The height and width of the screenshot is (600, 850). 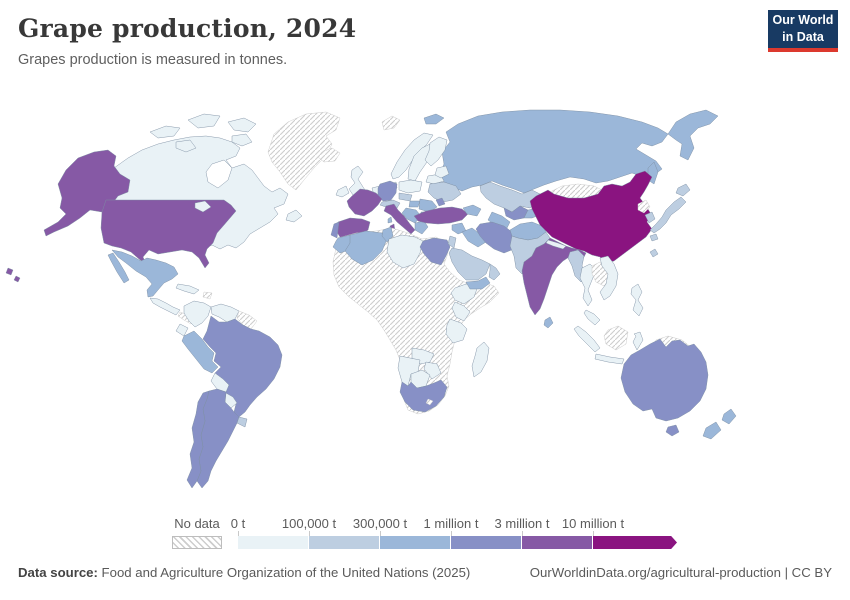 What do you see at coordinates (405, 197) in the screenshot?
I see `country-czechia-slovakia` at bounding box center [405, 197].